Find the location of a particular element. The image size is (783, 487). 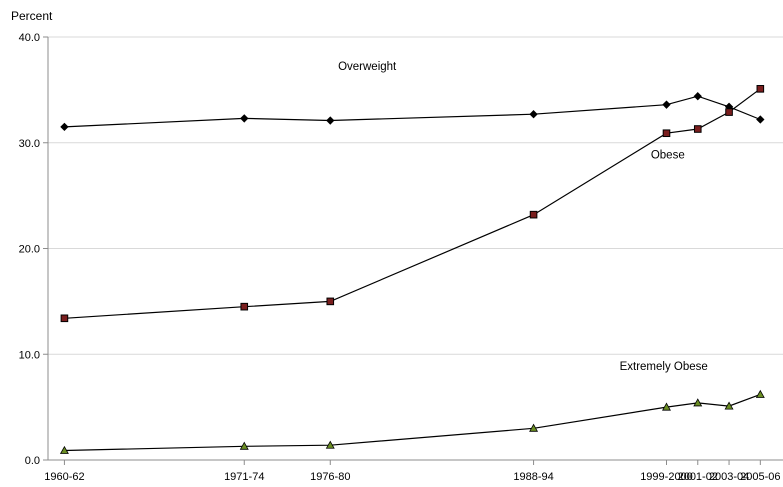

x-tick-label: 1976-80 is located at coordinates (330, 477).